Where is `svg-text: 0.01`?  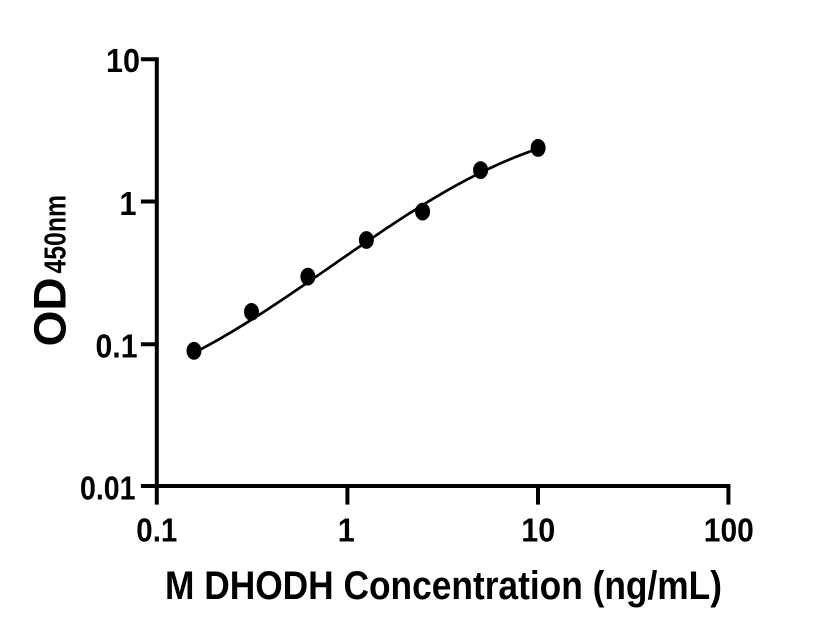 svg-text: 0.01 is located at coordinates (108, 488).